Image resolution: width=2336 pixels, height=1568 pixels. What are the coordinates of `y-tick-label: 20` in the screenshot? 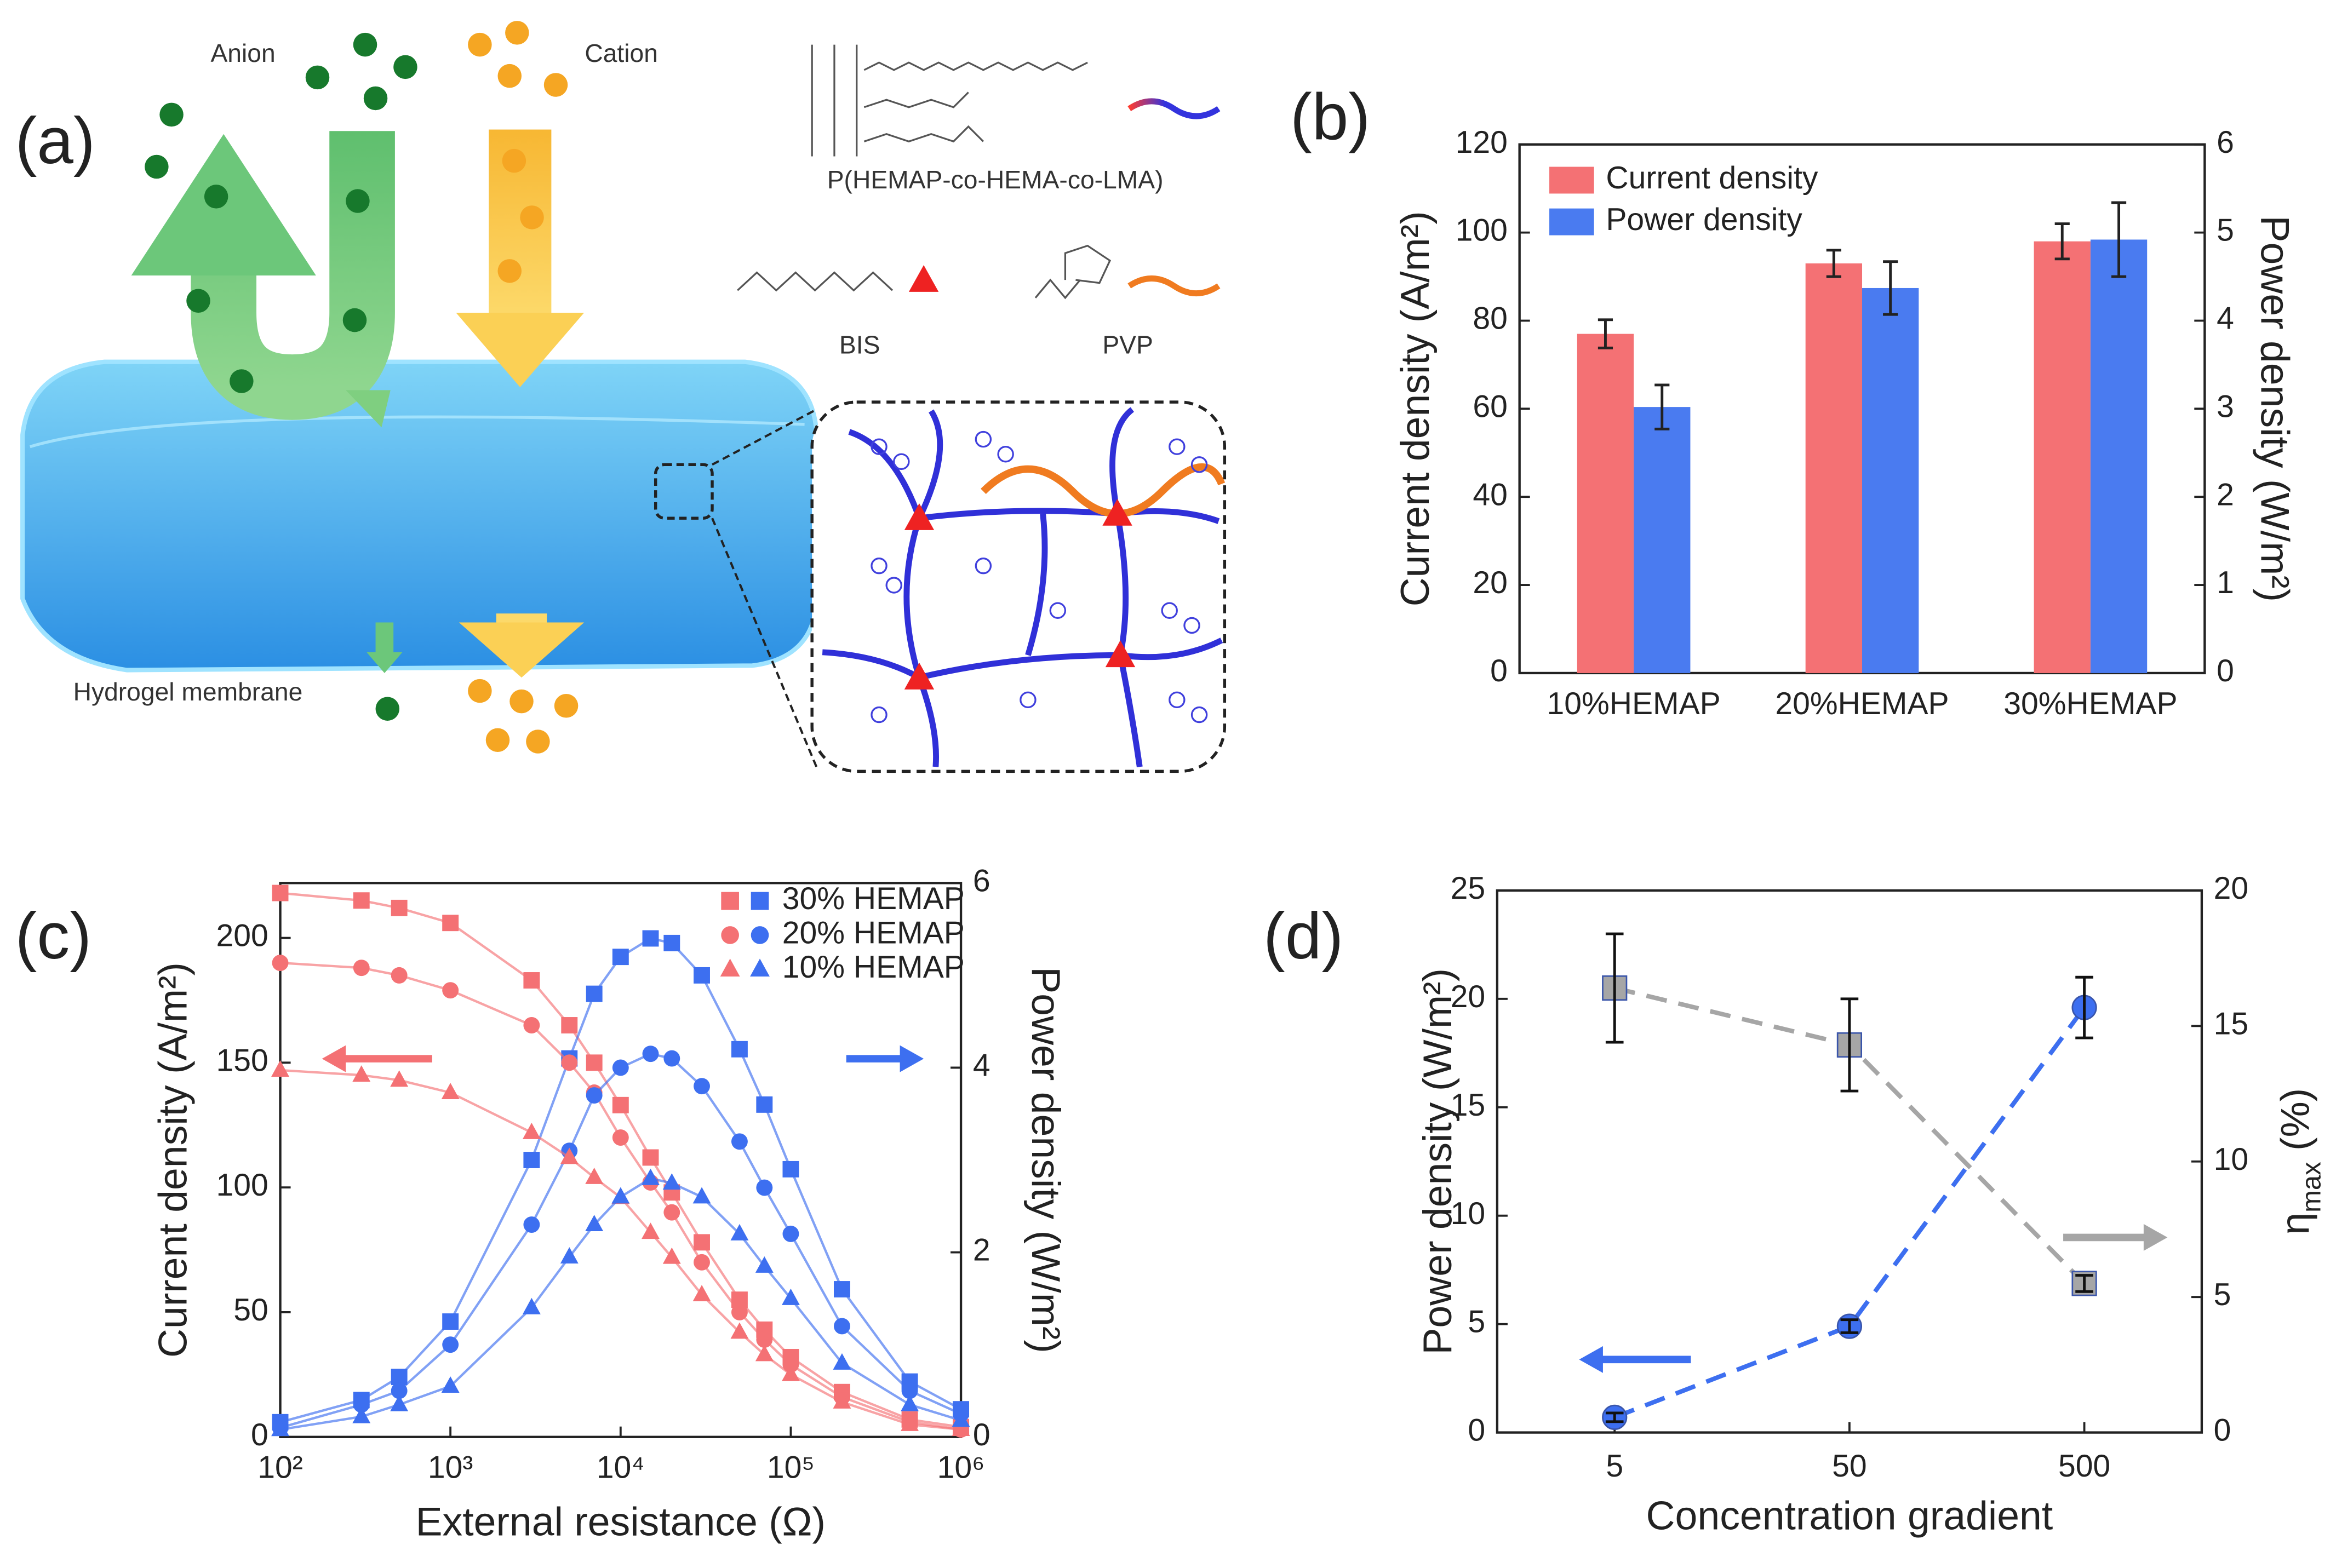 It's located at (1491, 582).